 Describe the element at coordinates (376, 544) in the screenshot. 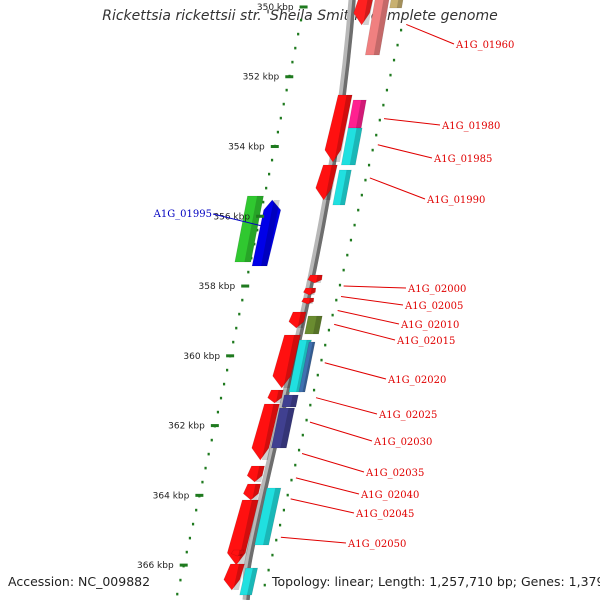

I see `gene-label: A1G_02050` at that location.